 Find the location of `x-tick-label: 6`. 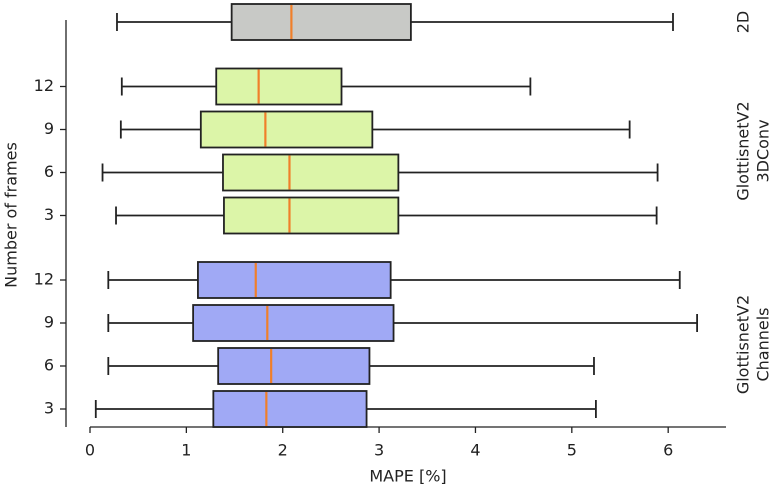

x-tick-label: 6 is located at coordinates (668, 450).